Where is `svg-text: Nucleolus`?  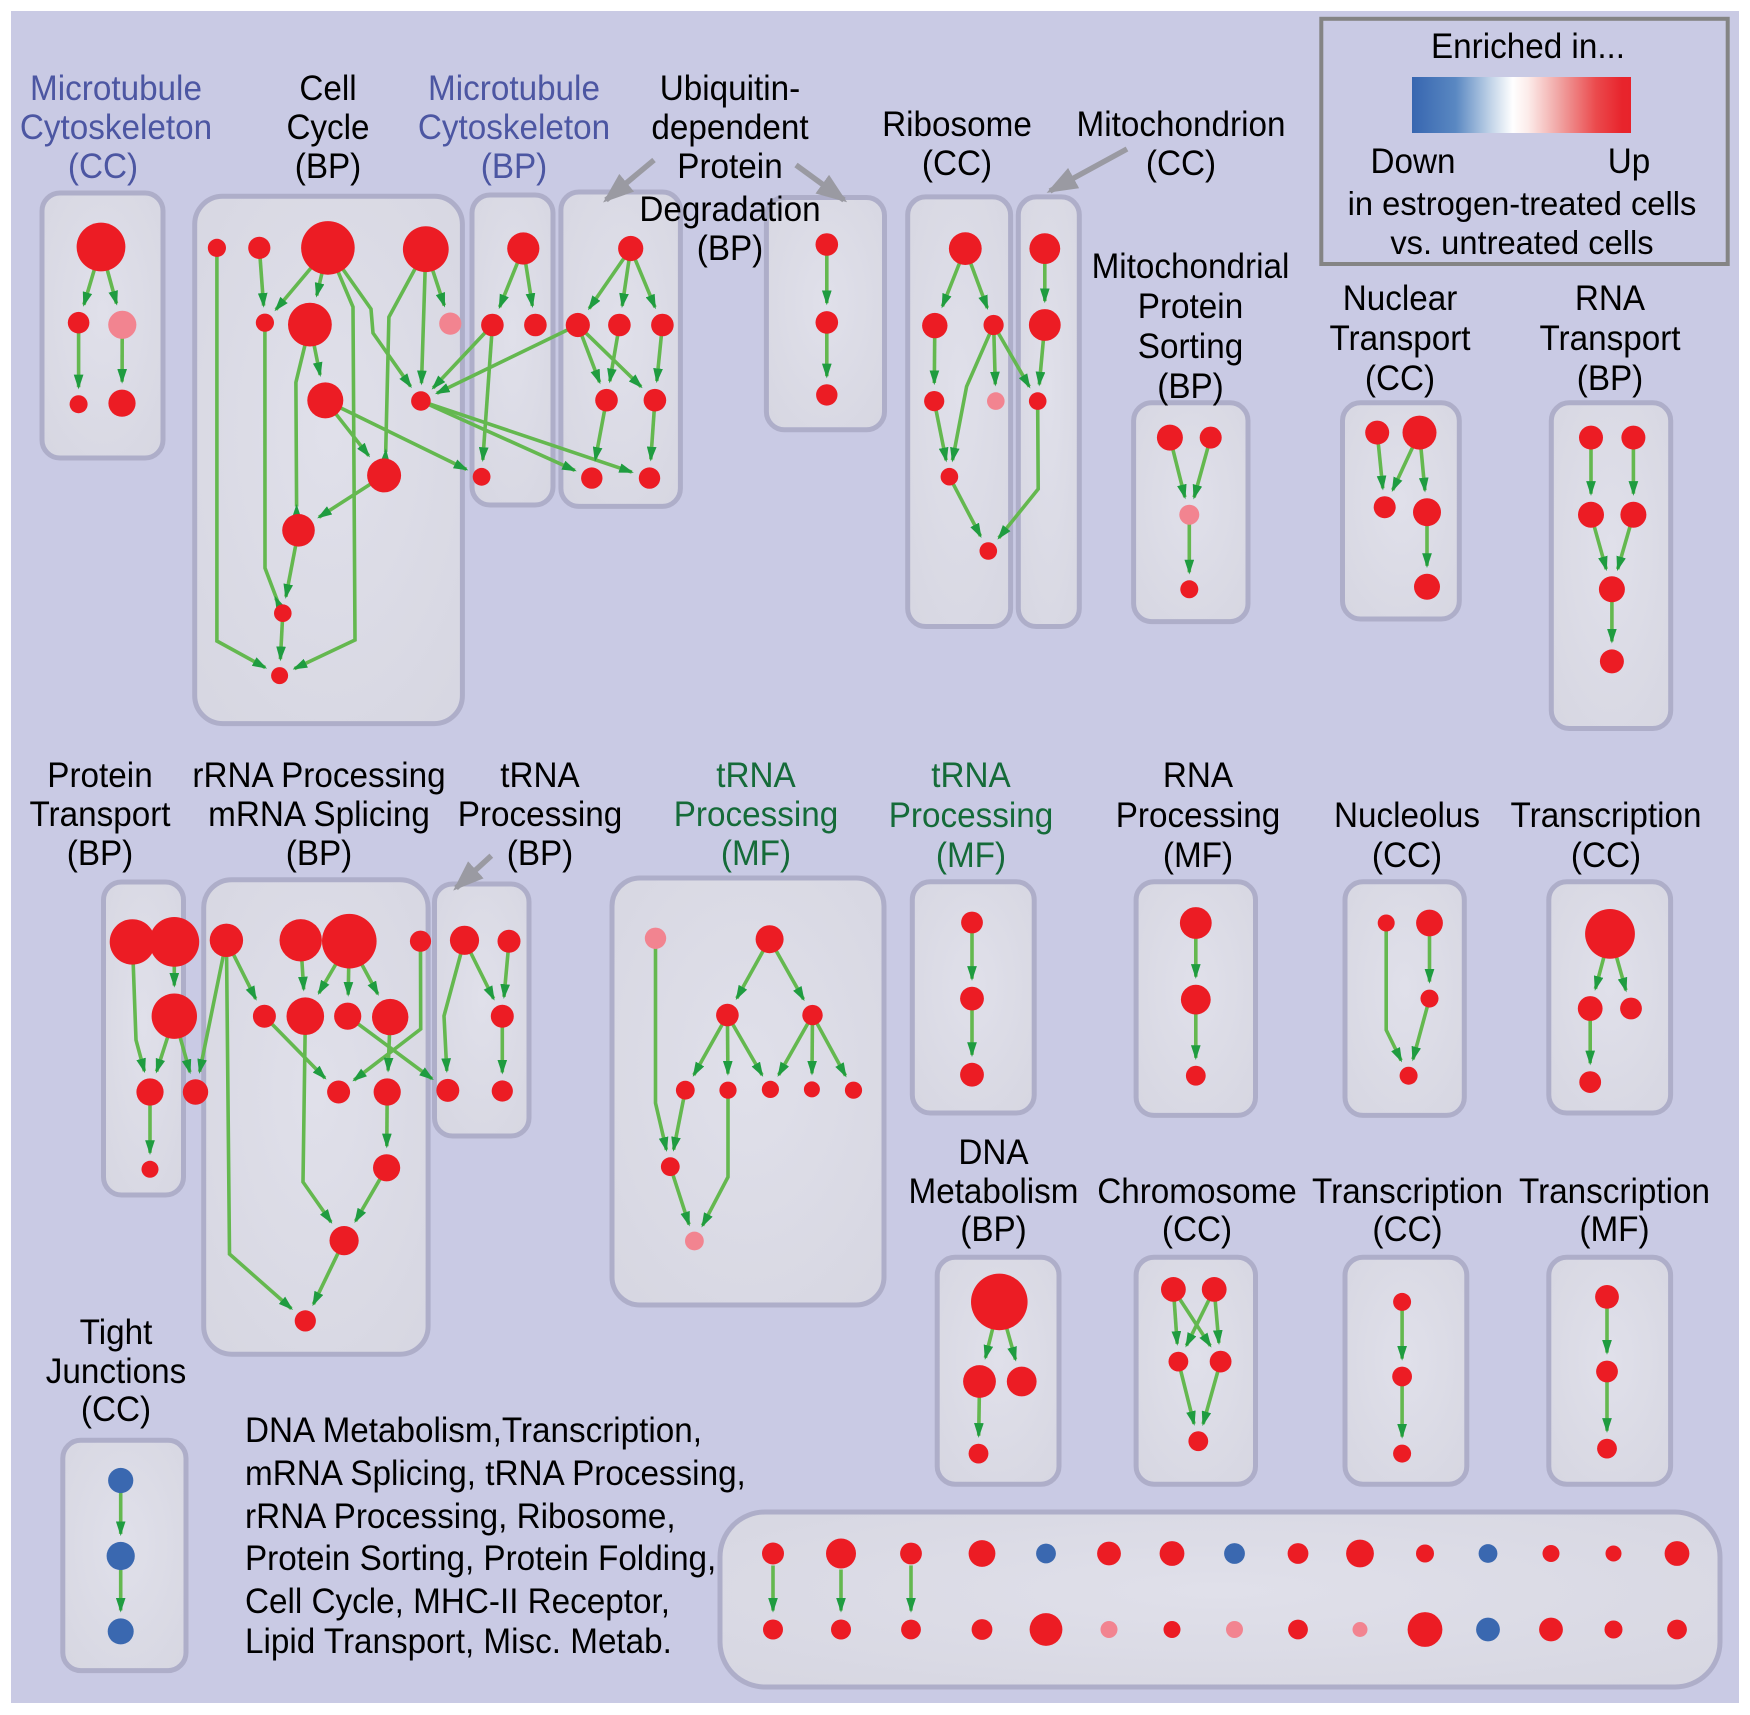
svg-text: Nucleolus is located at coordinates (1407, 815).